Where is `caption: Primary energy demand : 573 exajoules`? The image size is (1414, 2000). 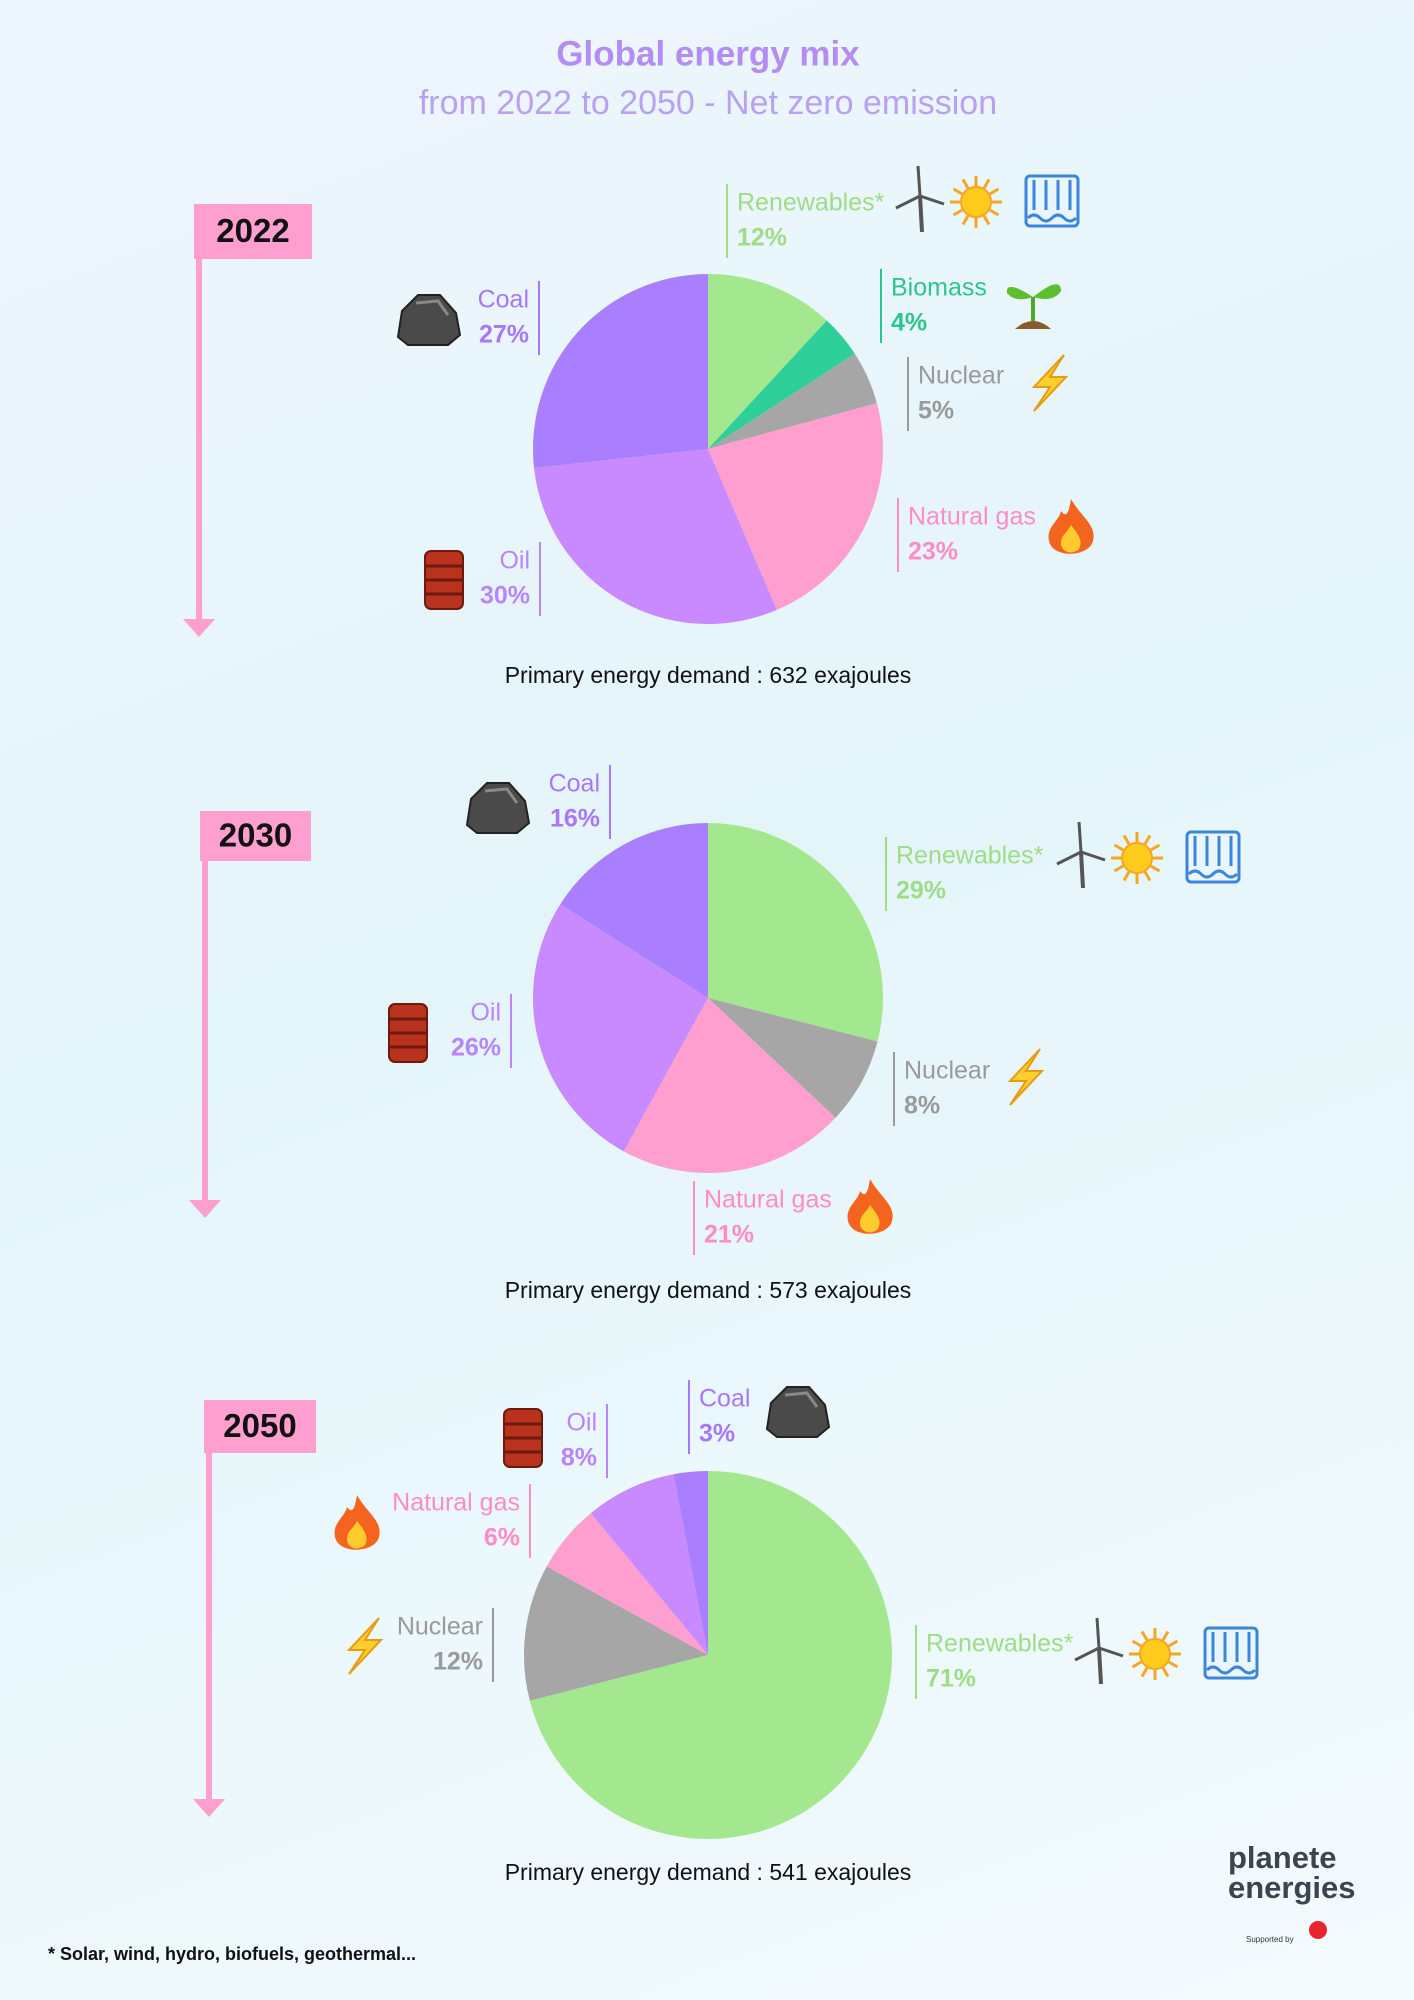
caption: Primary energy demand : 573 exajoules is located at coordinates (708, 1290).